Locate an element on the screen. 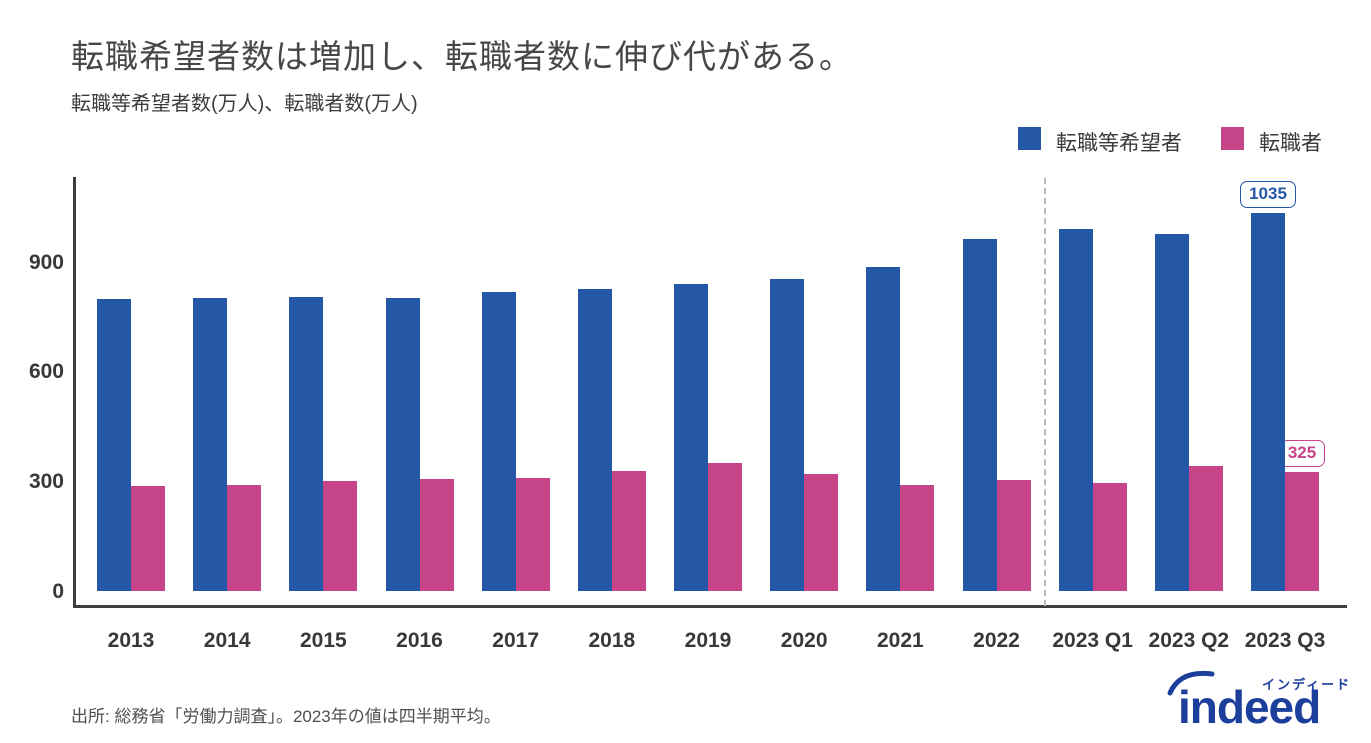 This screenshot has width=1371, height=743. legend-label-jobseekers: 転職等希望者 is located at coordinates (1119, 143).